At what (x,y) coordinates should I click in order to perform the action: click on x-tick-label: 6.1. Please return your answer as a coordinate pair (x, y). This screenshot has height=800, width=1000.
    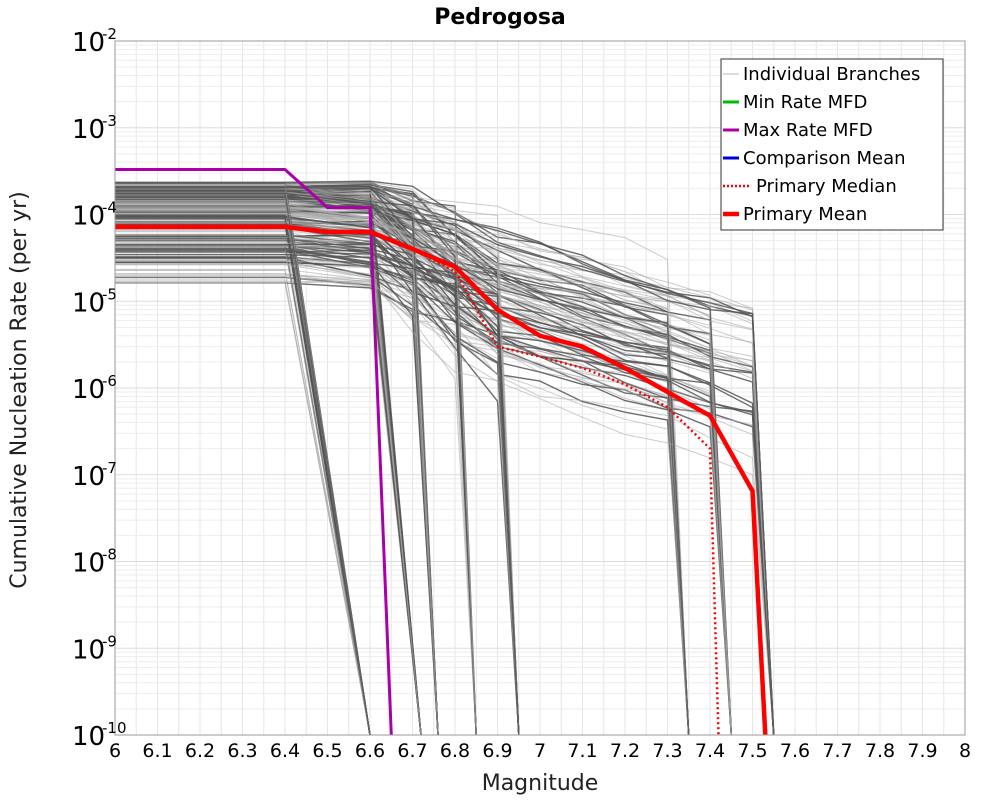
    Looking at the image, I should click on (157, 751).